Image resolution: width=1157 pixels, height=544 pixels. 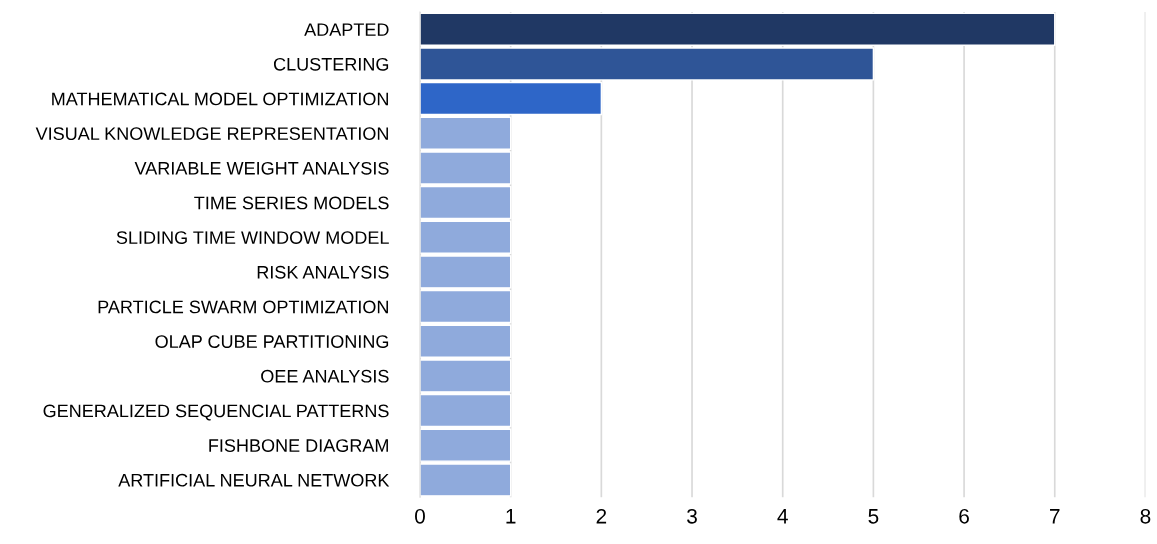 I want to click on x-tick-label: 6, so click(x=964, y=516).